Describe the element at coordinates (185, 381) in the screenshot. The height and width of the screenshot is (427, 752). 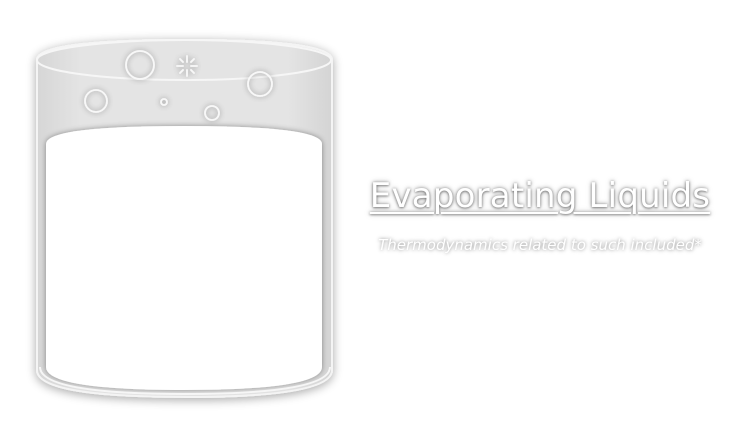
I see `beaker-base-edge` at that location.